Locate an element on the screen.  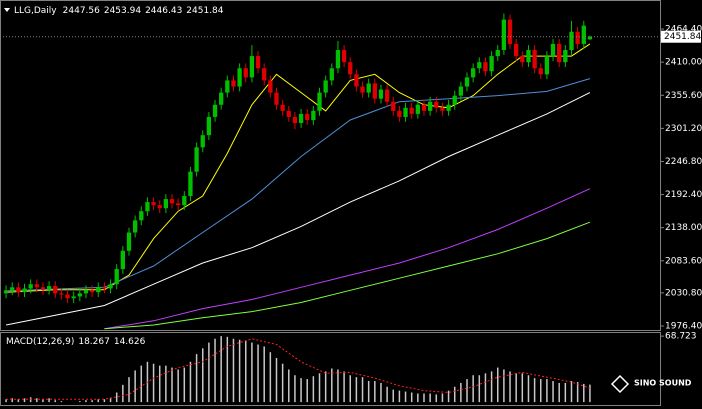
y-tick-label: 1976.40 is located at coordinates (683, 326).